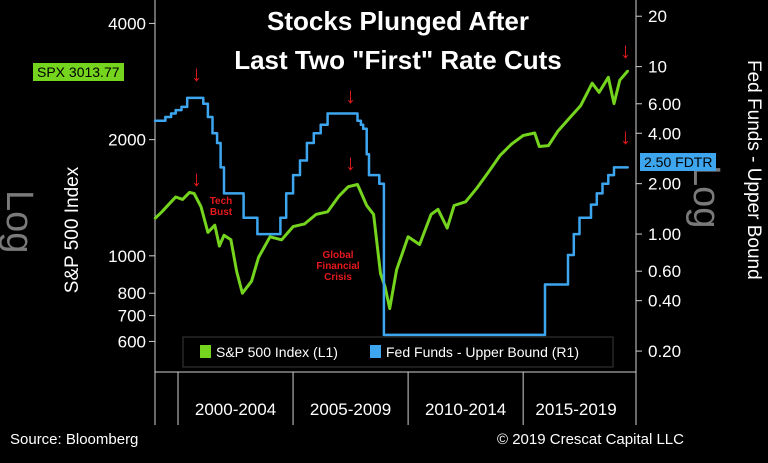 The height and width of the screenshot is (463, 768). I want to click on x-tick-label: 2005-2009, so click(350, 409).